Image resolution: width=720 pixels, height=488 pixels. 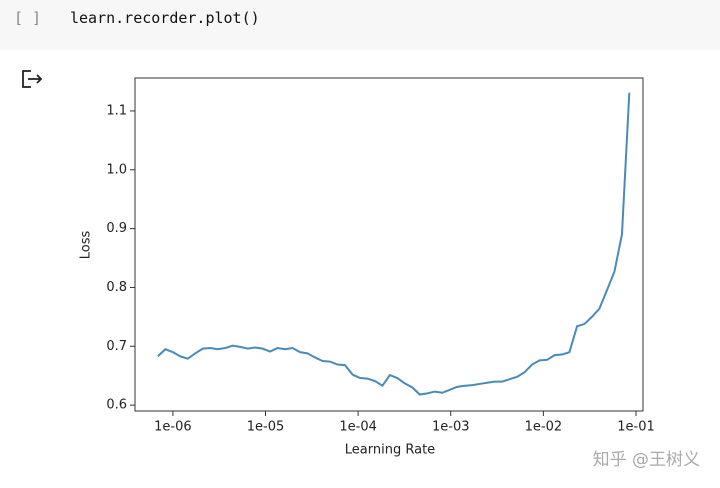 What do you see at coordinates (116, 169) in the screenshot?
I see `y-tick-label: 1.0` at bounding box center [116, 169].